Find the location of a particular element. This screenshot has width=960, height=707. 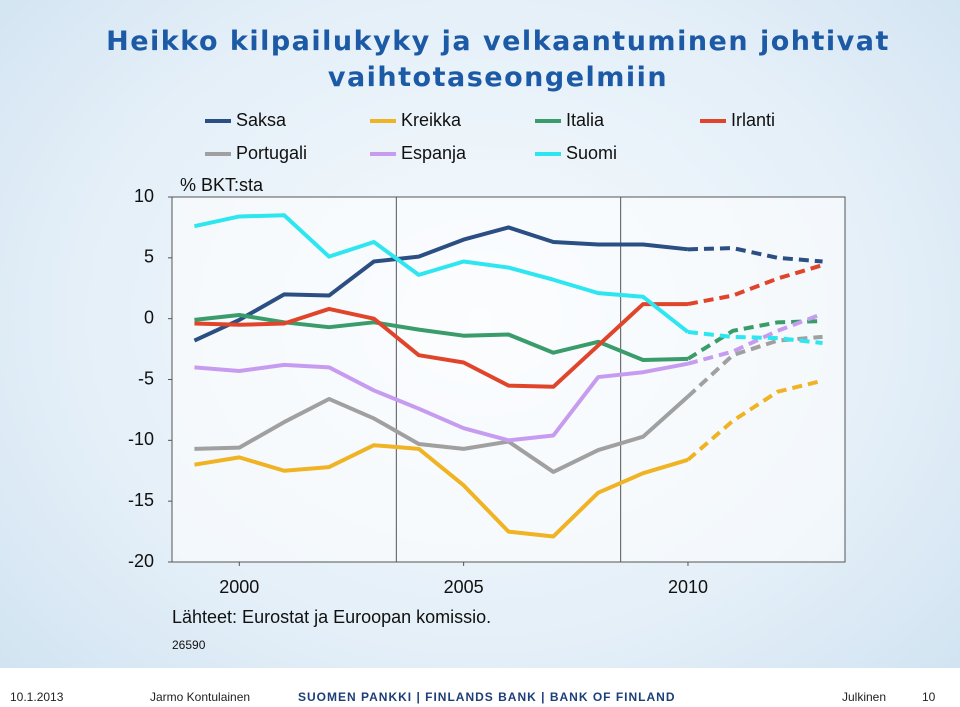

legend-label: Italia is located at coordinates (585, 120).